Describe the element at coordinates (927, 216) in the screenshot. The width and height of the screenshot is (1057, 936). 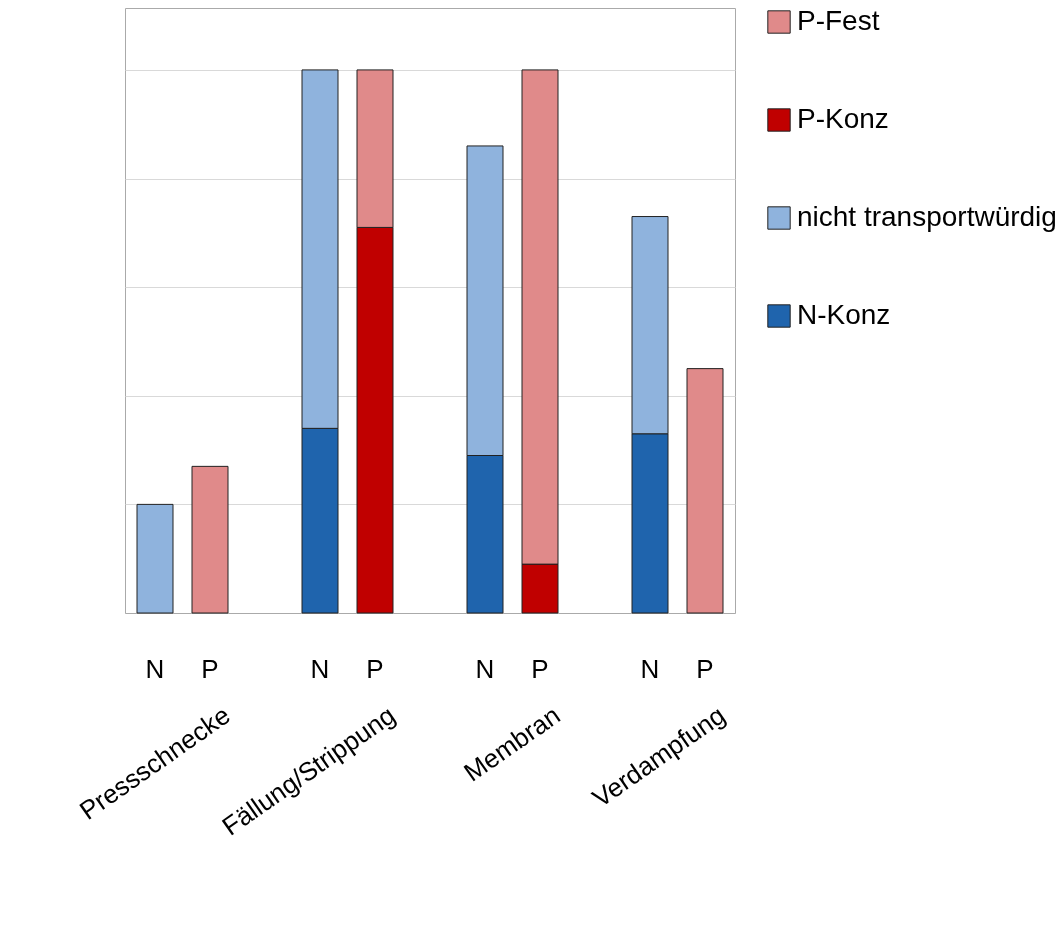
I see `legend-label: nicht transportwürdig` at that location.